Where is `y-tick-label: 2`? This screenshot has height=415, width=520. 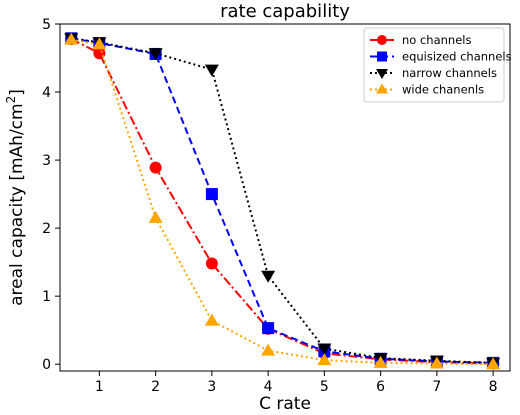
y-tick-label: 2 is located at coordinates (46, 229).